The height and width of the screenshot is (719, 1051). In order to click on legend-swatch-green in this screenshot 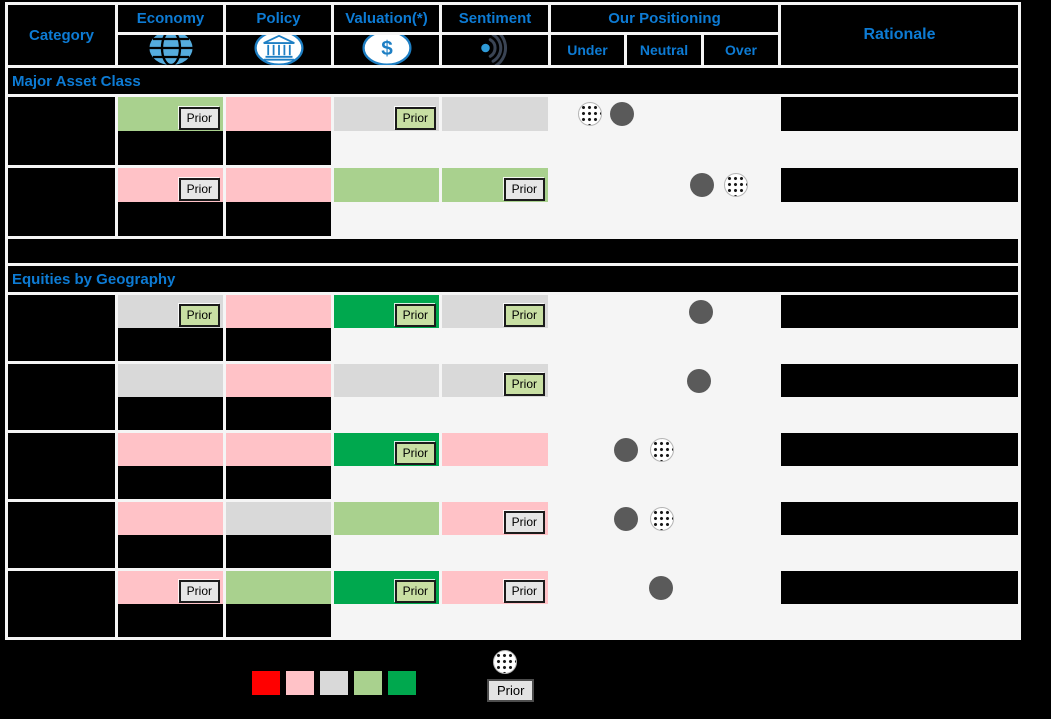, I will do `click(402, 683)`.